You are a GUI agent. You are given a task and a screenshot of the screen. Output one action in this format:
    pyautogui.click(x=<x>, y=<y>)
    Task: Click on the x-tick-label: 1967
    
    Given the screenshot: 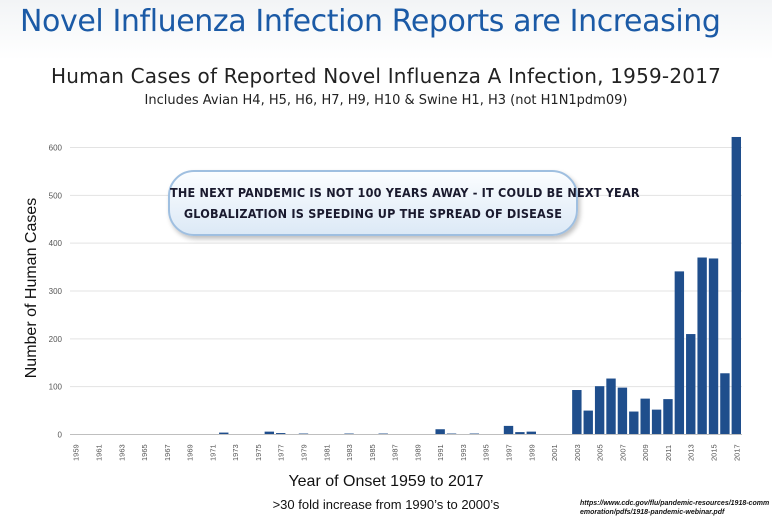 What is the action you would take?
    pyautogui.click(x=167, y=452)
    